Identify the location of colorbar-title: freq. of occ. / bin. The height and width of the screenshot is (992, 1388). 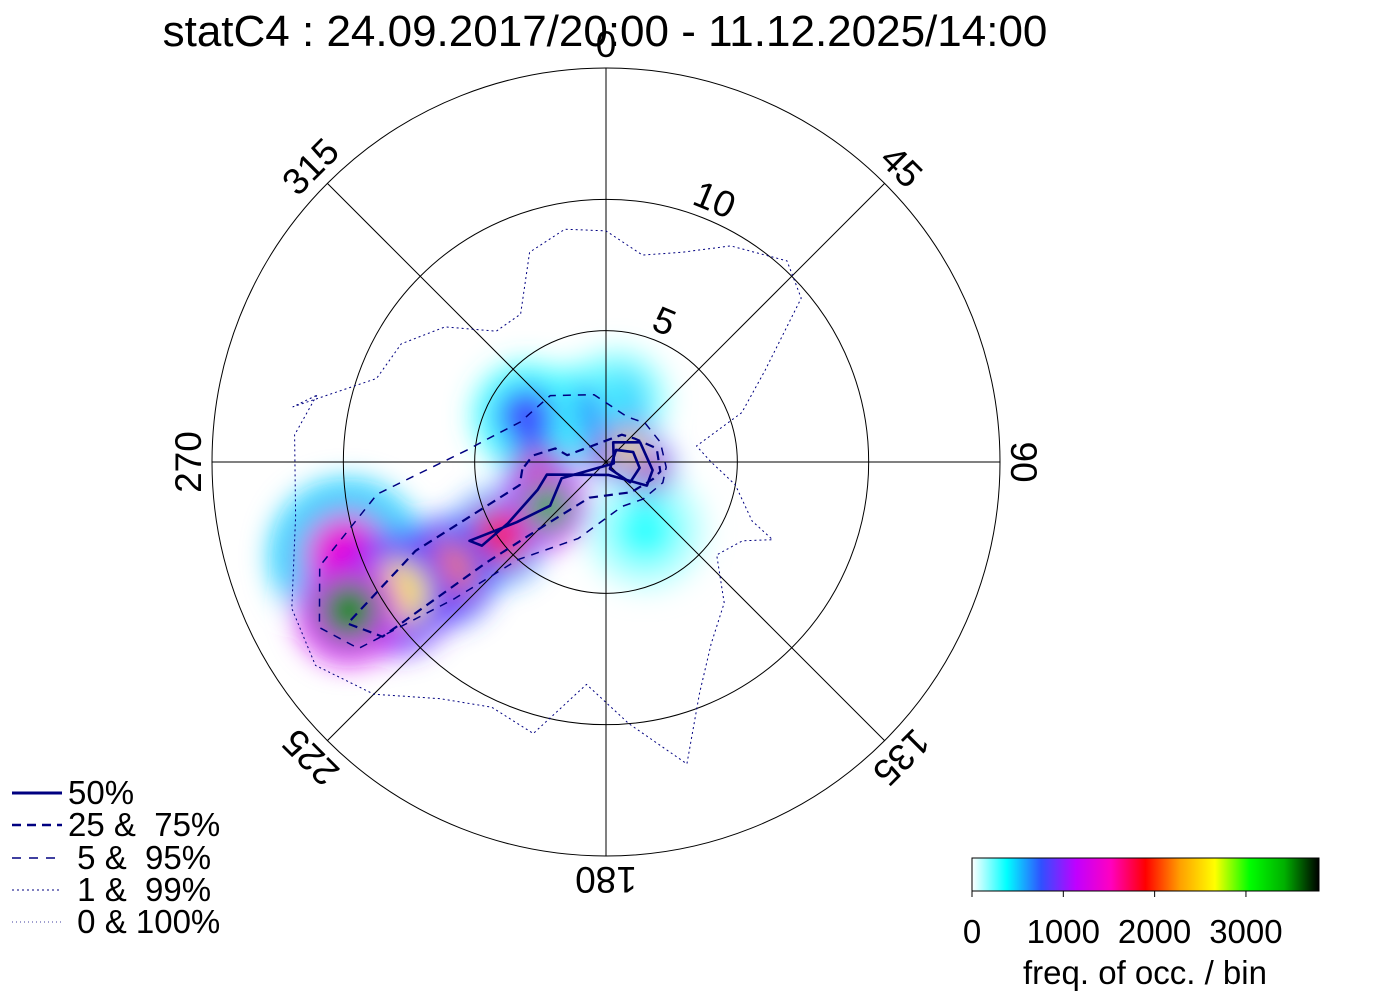
(1145, 972).